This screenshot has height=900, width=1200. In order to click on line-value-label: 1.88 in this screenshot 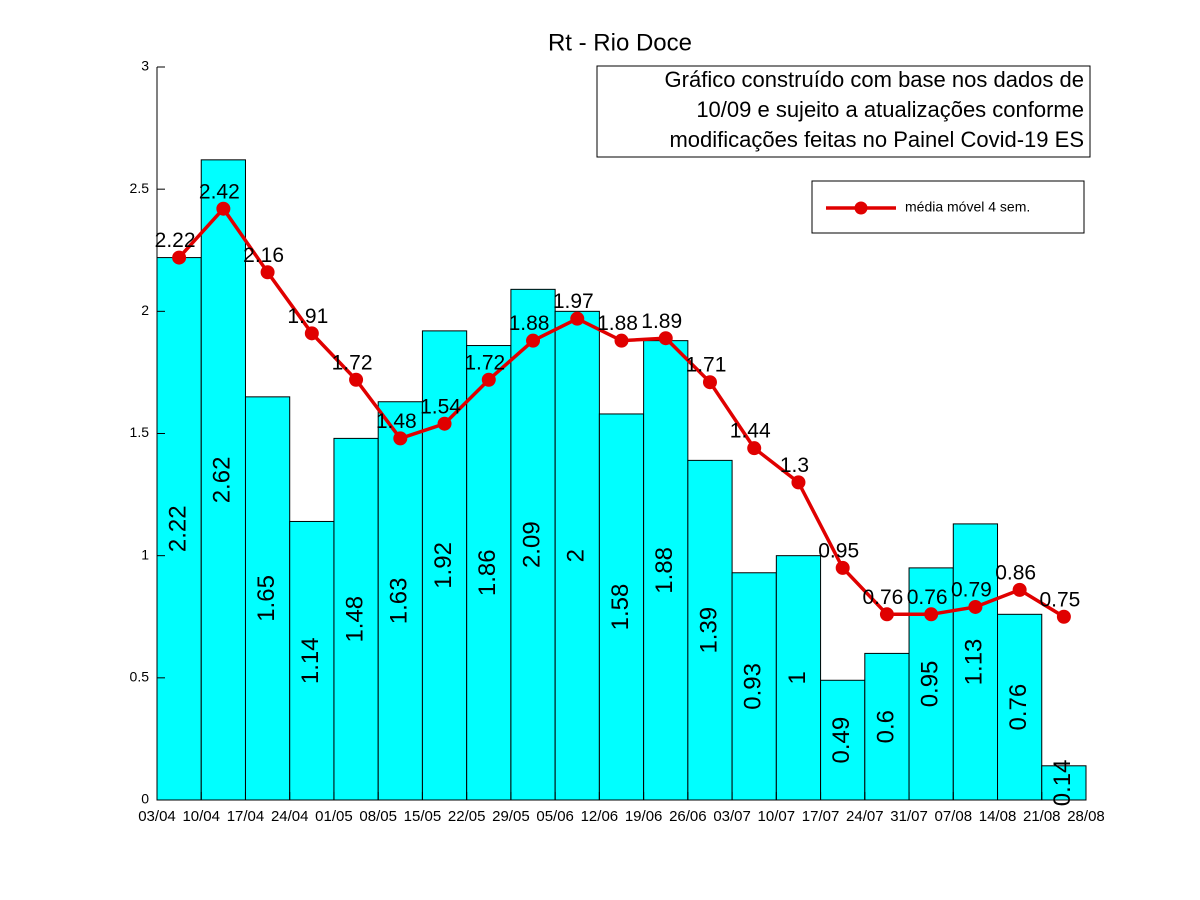, I will do `click(529, 323)`.